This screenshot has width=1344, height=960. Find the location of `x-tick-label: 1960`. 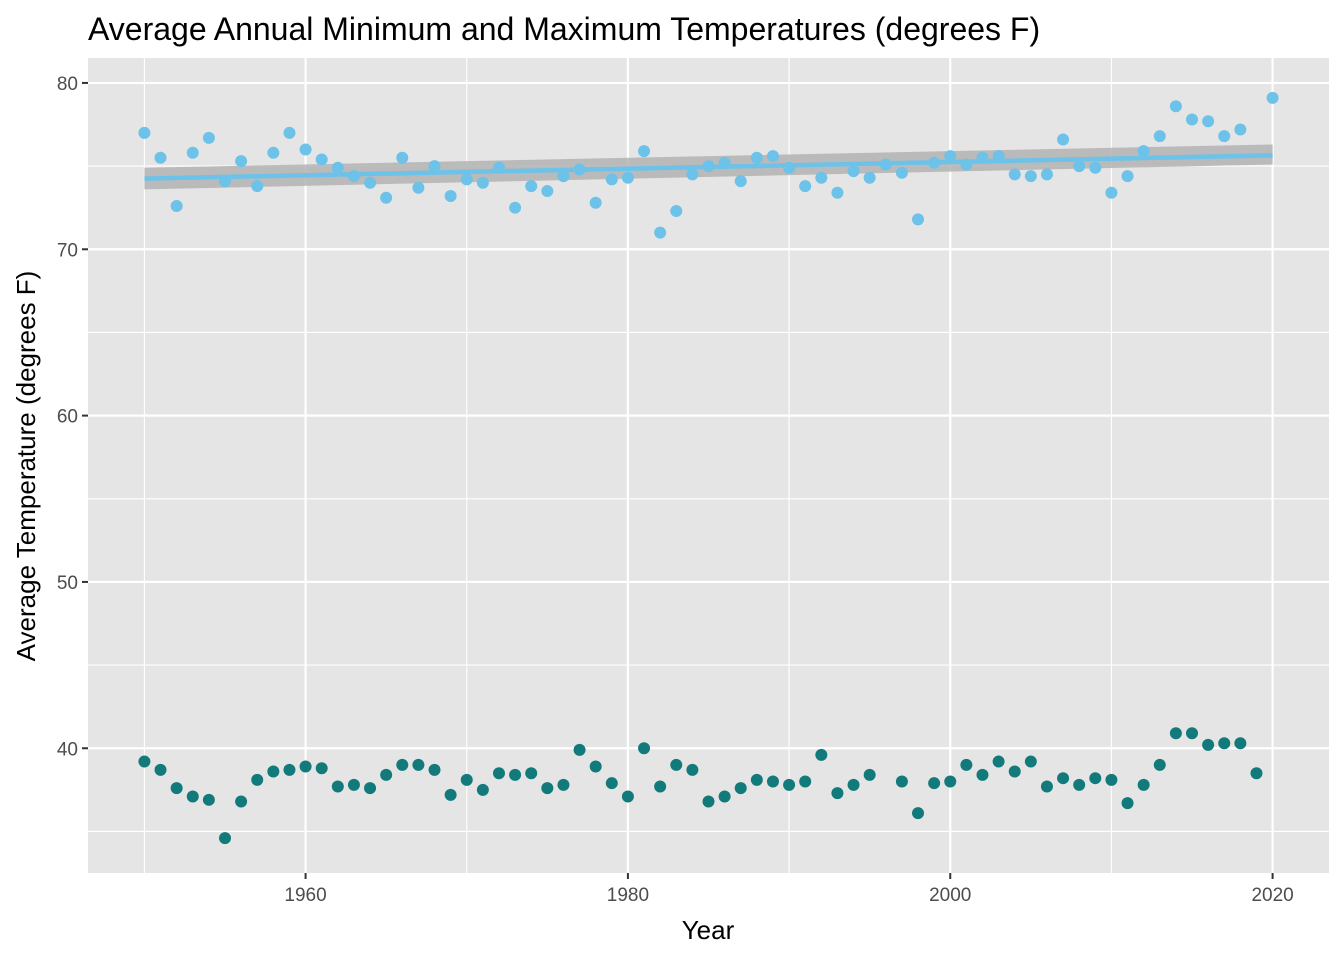

x-tick-label: 1960 is located at coordinates (305, 895).